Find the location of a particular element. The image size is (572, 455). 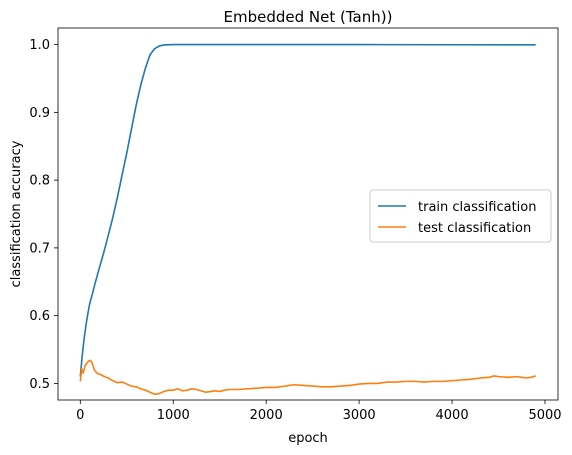

y-tick-label: 0.8 is located at coordinates (39, 181).